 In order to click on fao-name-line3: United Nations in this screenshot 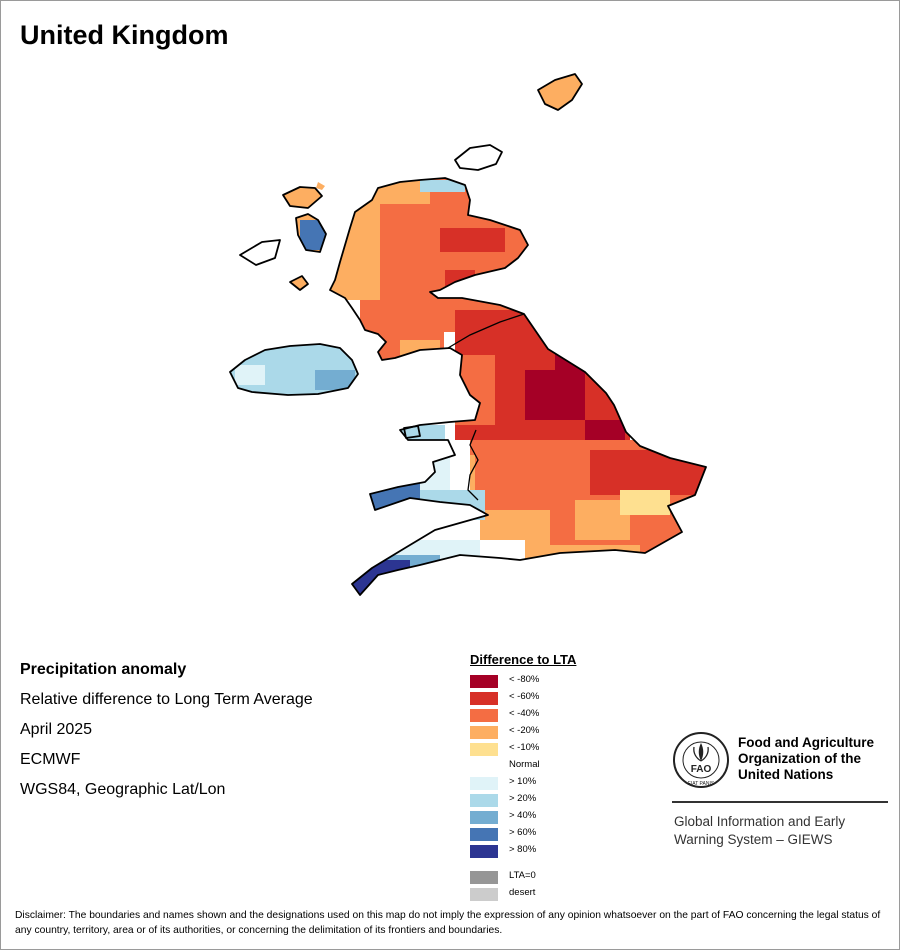, I will do `click(786, 774)`.